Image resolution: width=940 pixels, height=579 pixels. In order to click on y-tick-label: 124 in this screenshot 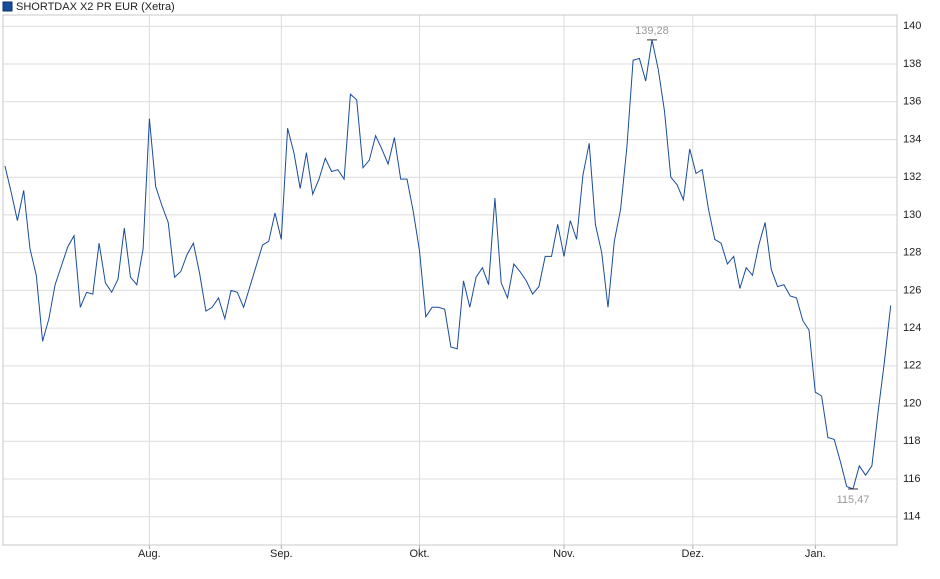, I will do `click(912, 328)`.